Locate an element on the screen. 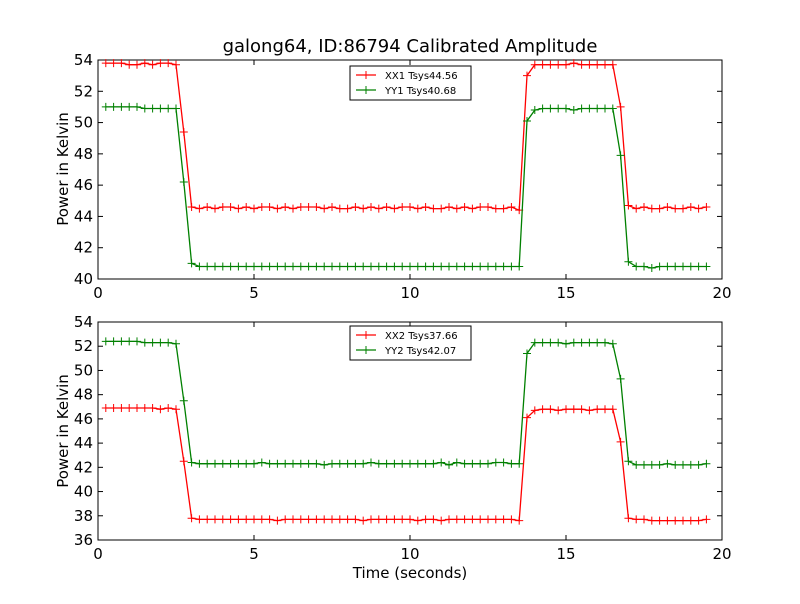 Image resolution: width=800 pixels, height=604 pixels. bottom-y-tick-label: 36 is located at coordinates (83, 540).